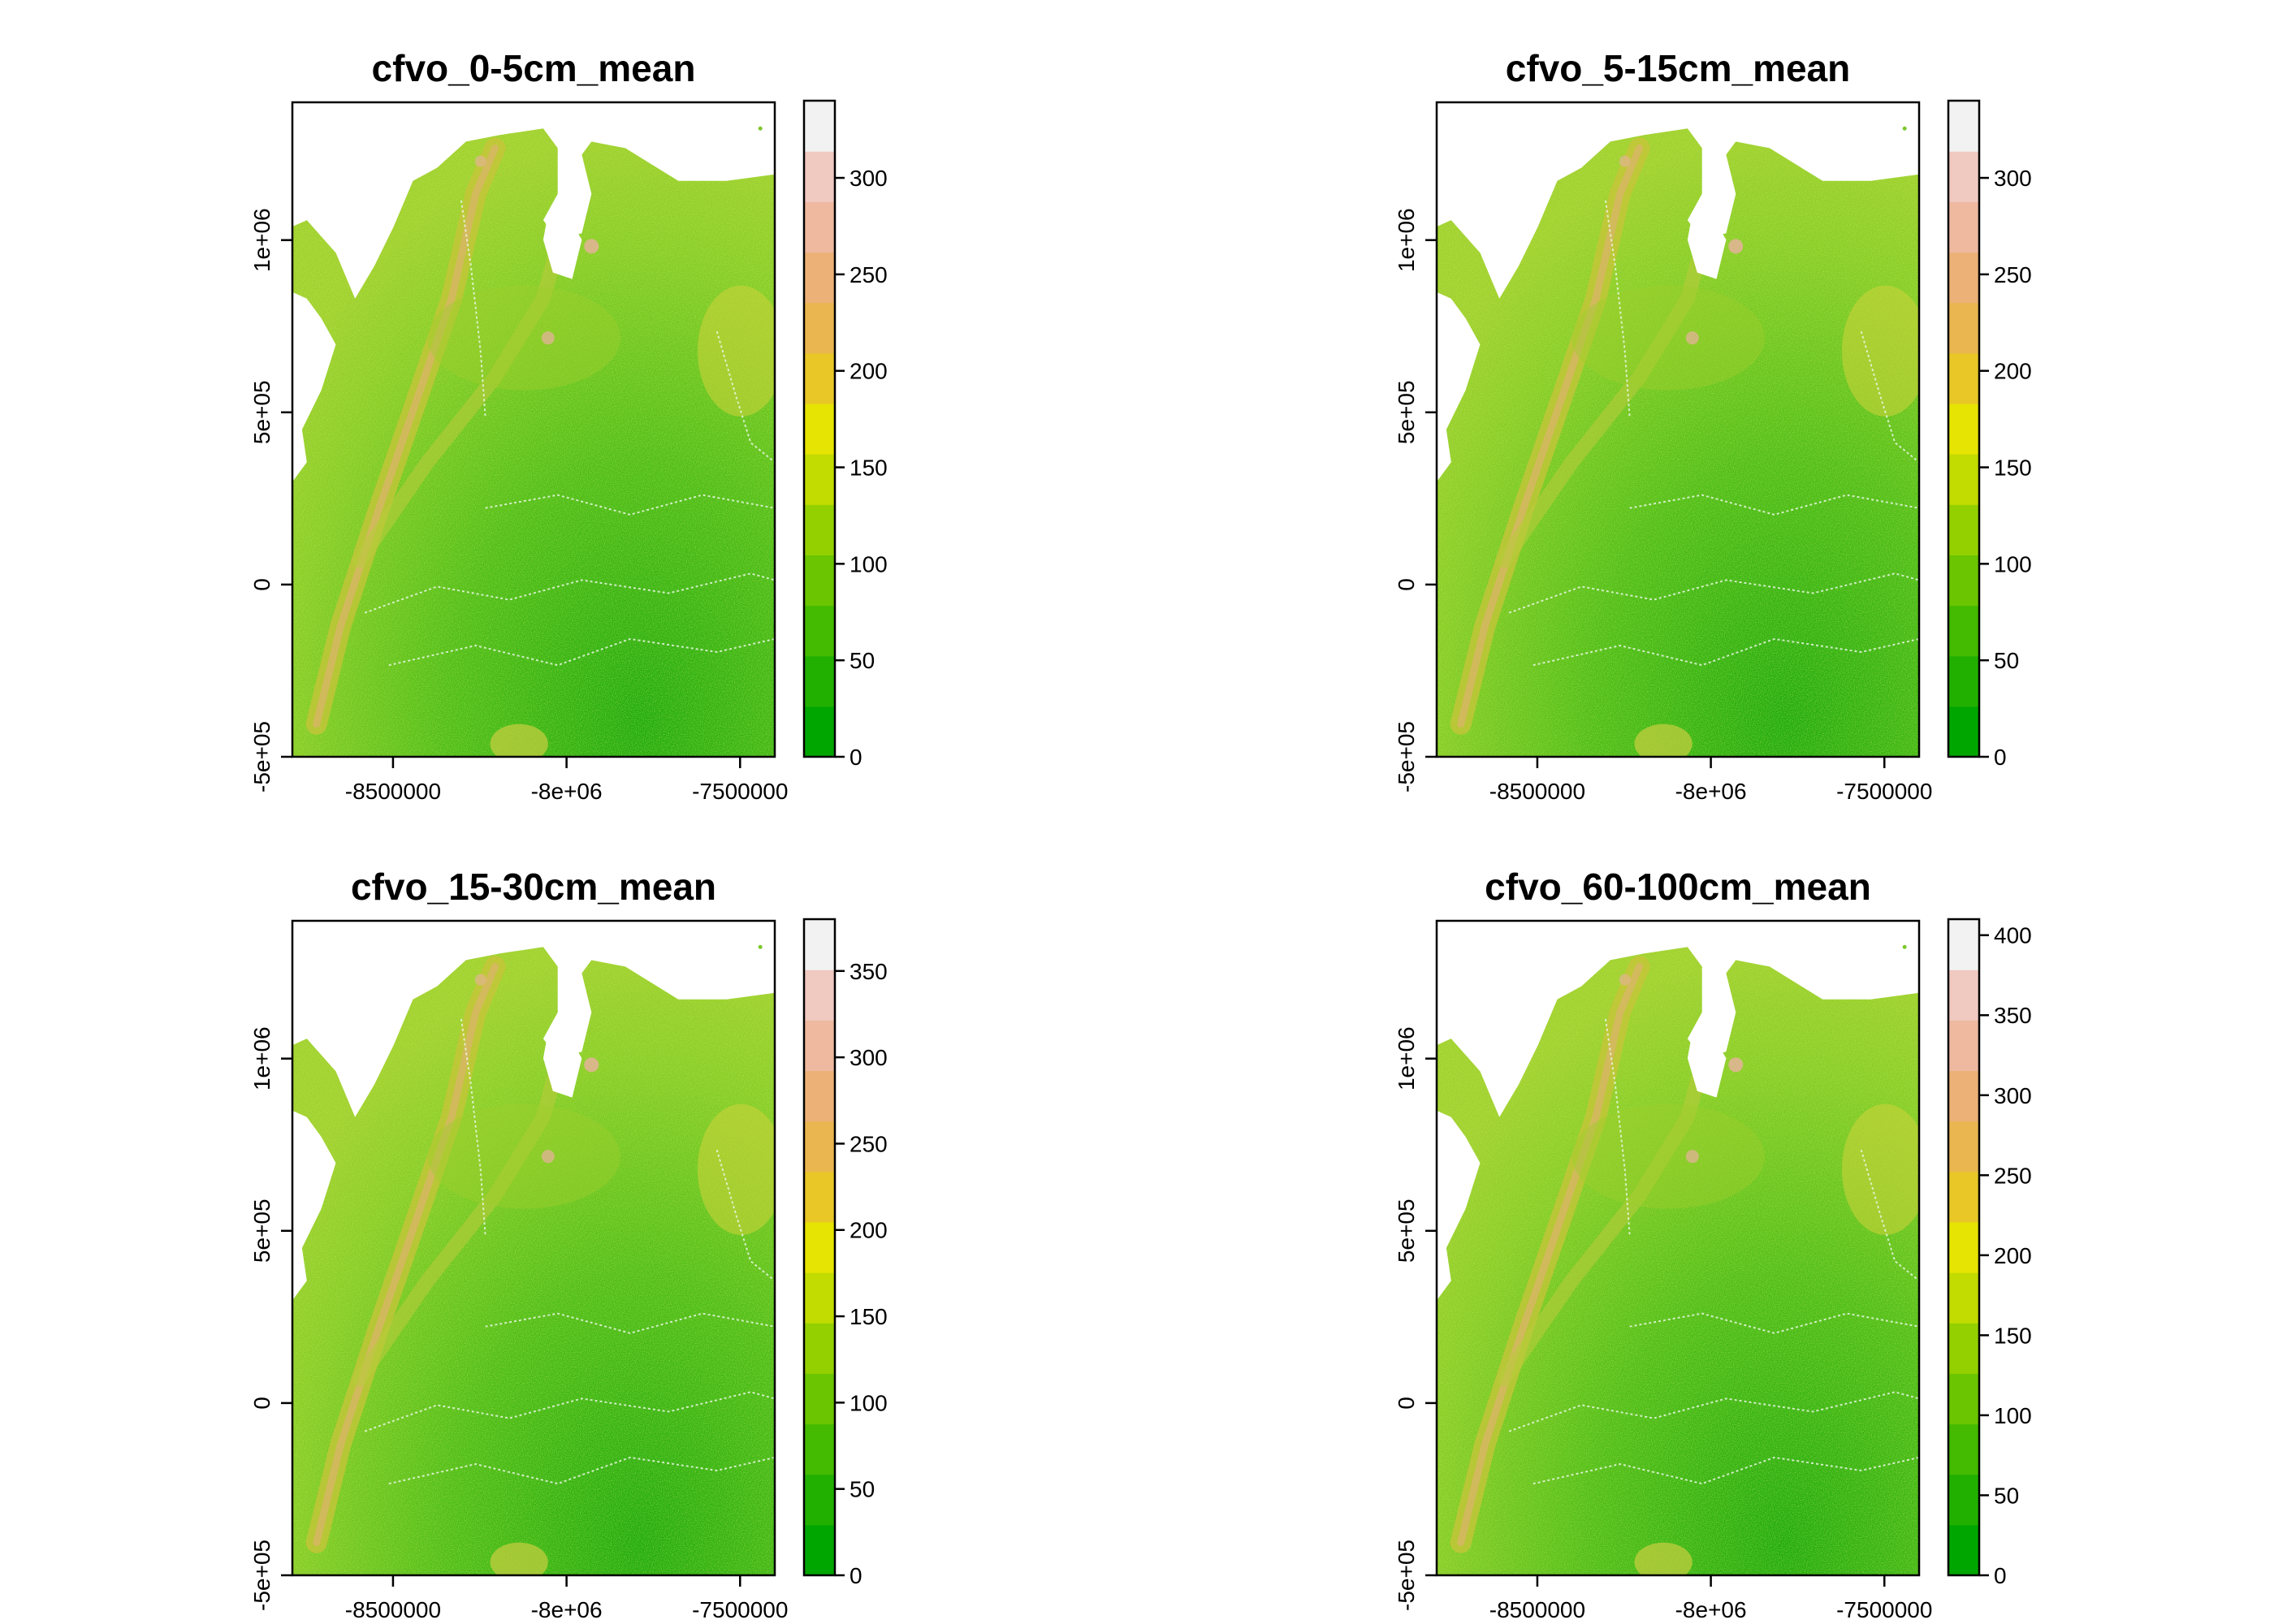  Describe the element at coordinates (740, 1609) in the screenshot. I see `x-tick-label: -7500000` at that location.